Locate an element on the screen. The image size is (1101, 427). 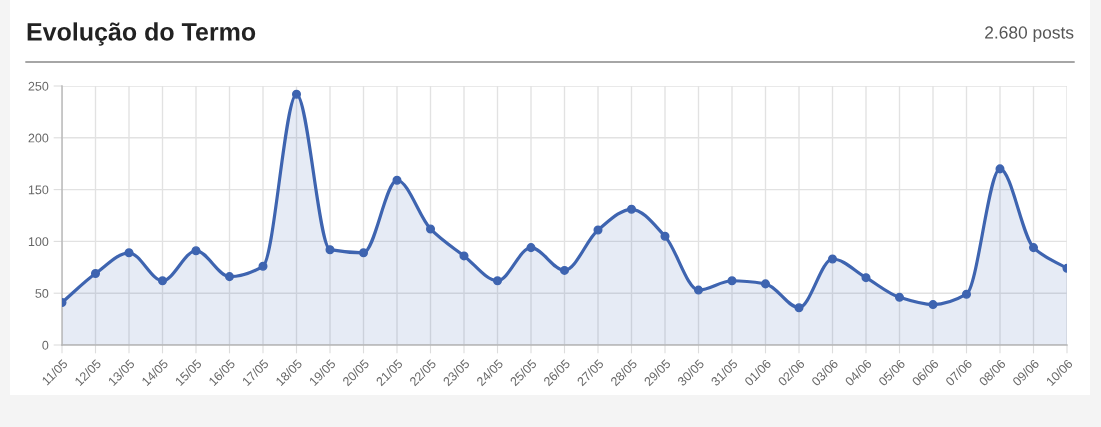
chart-title: Evolução do Termo is located at coordinates (141, 34).